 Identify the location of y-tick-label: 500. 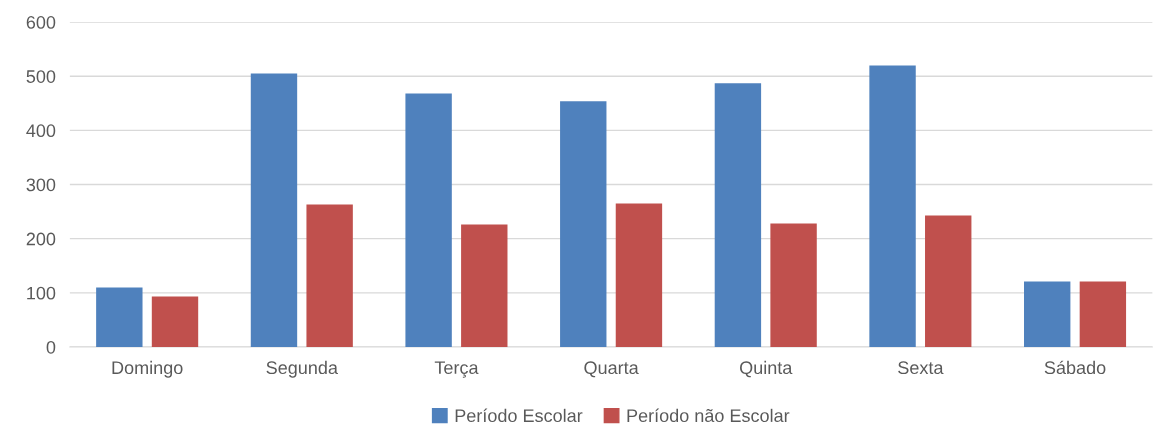
(41, 76).